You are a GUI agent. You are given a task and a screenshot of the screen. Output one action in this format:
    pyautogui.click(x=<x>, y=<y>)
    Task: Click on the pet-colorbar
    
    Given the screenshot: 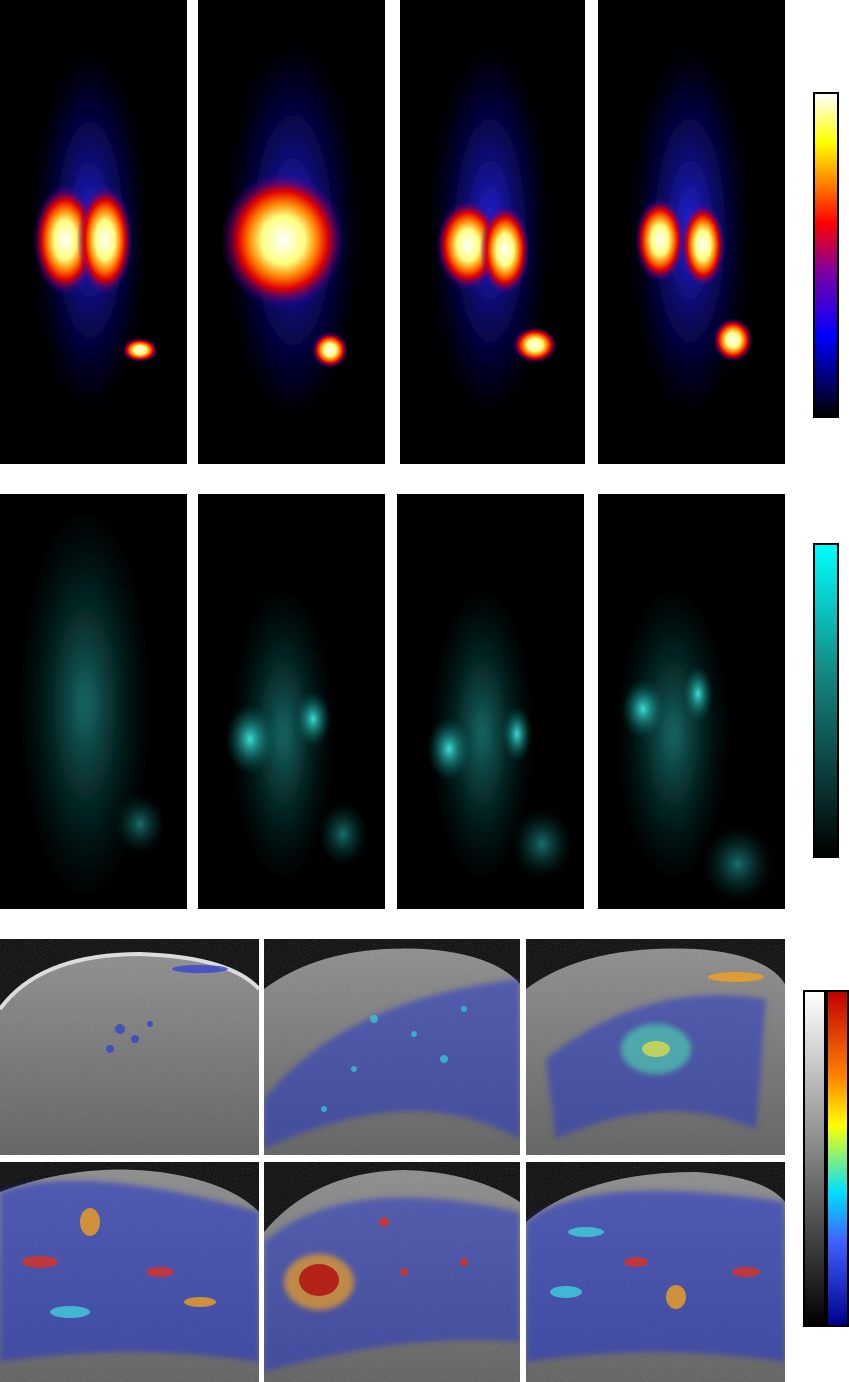 What is the action you would take?
    pyautogui.click(x=826, y=255)
    